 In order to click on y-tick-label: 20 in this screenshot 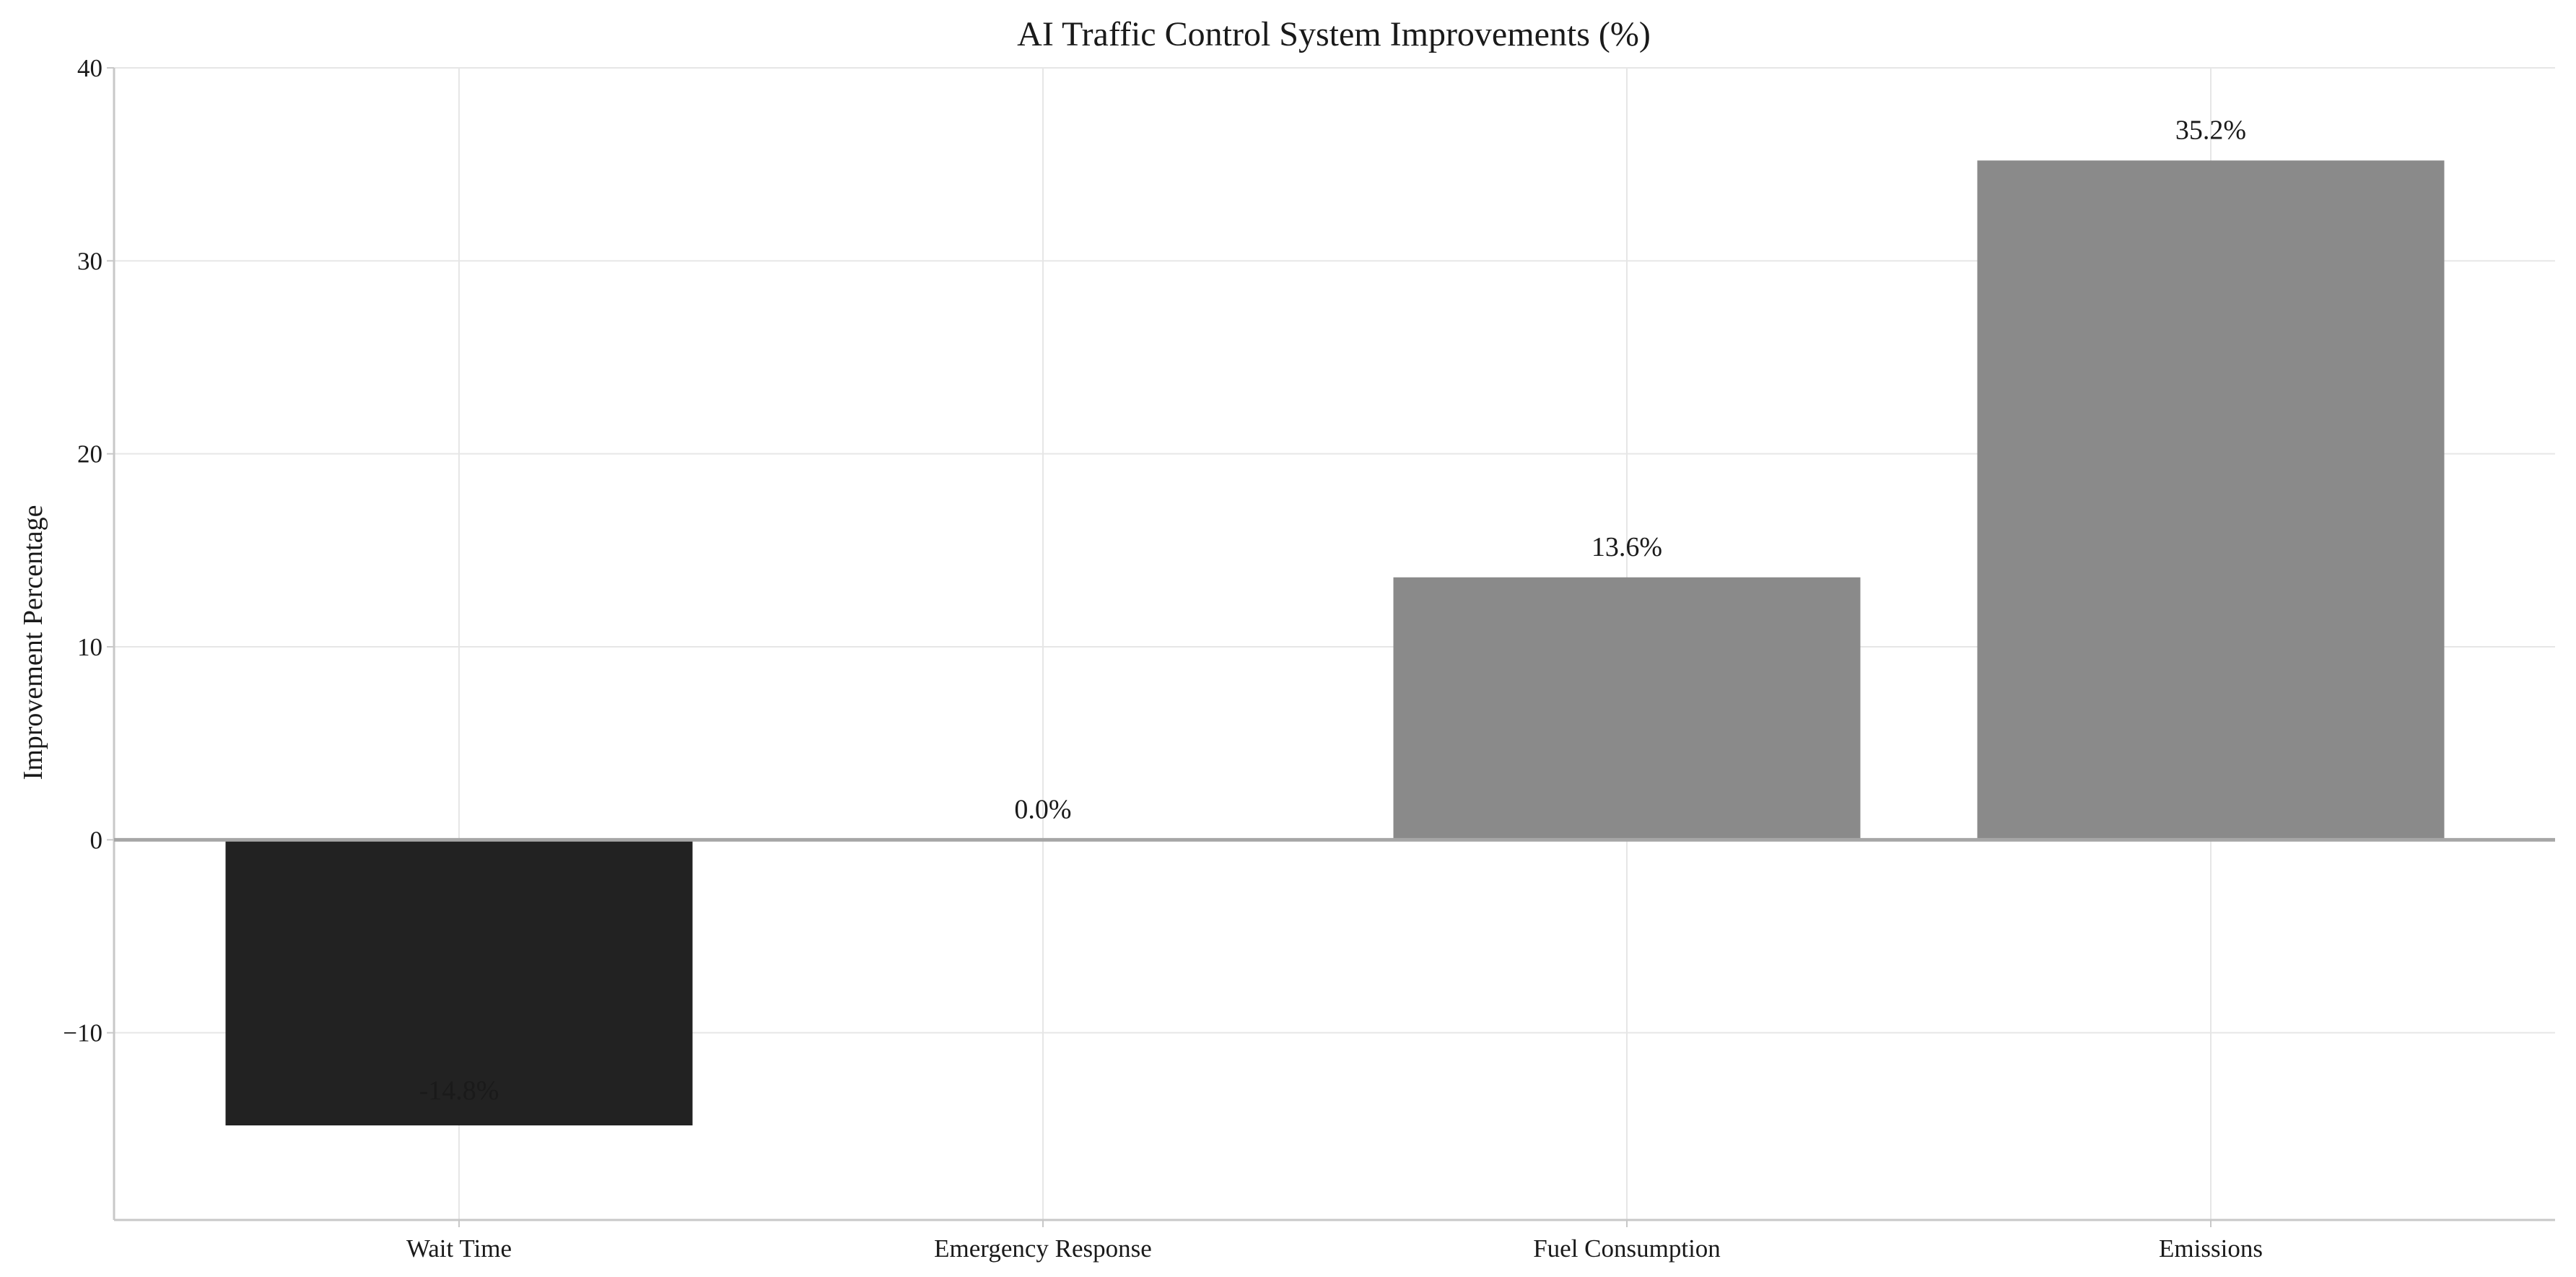, I will do `click(89, 454)`.